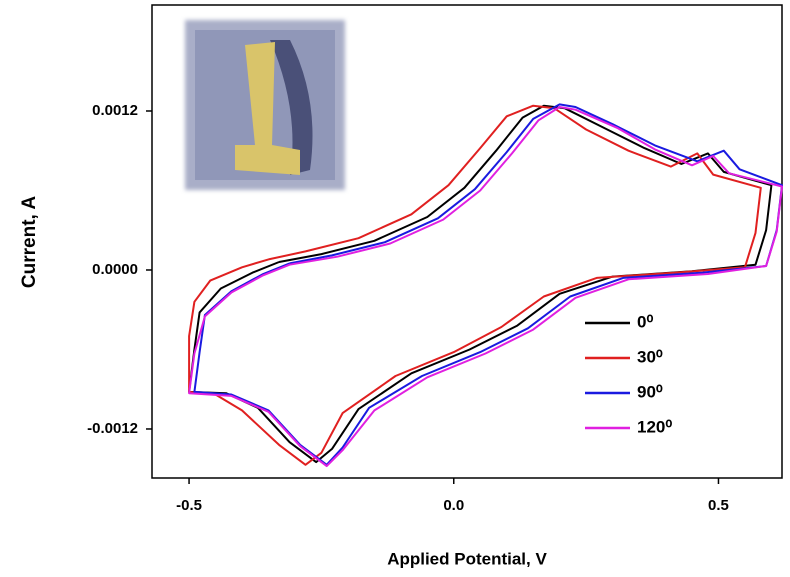 The width and height of the screenshot is (790, 577). I want to click on legend-label: 30⁰, so click(650, 356).